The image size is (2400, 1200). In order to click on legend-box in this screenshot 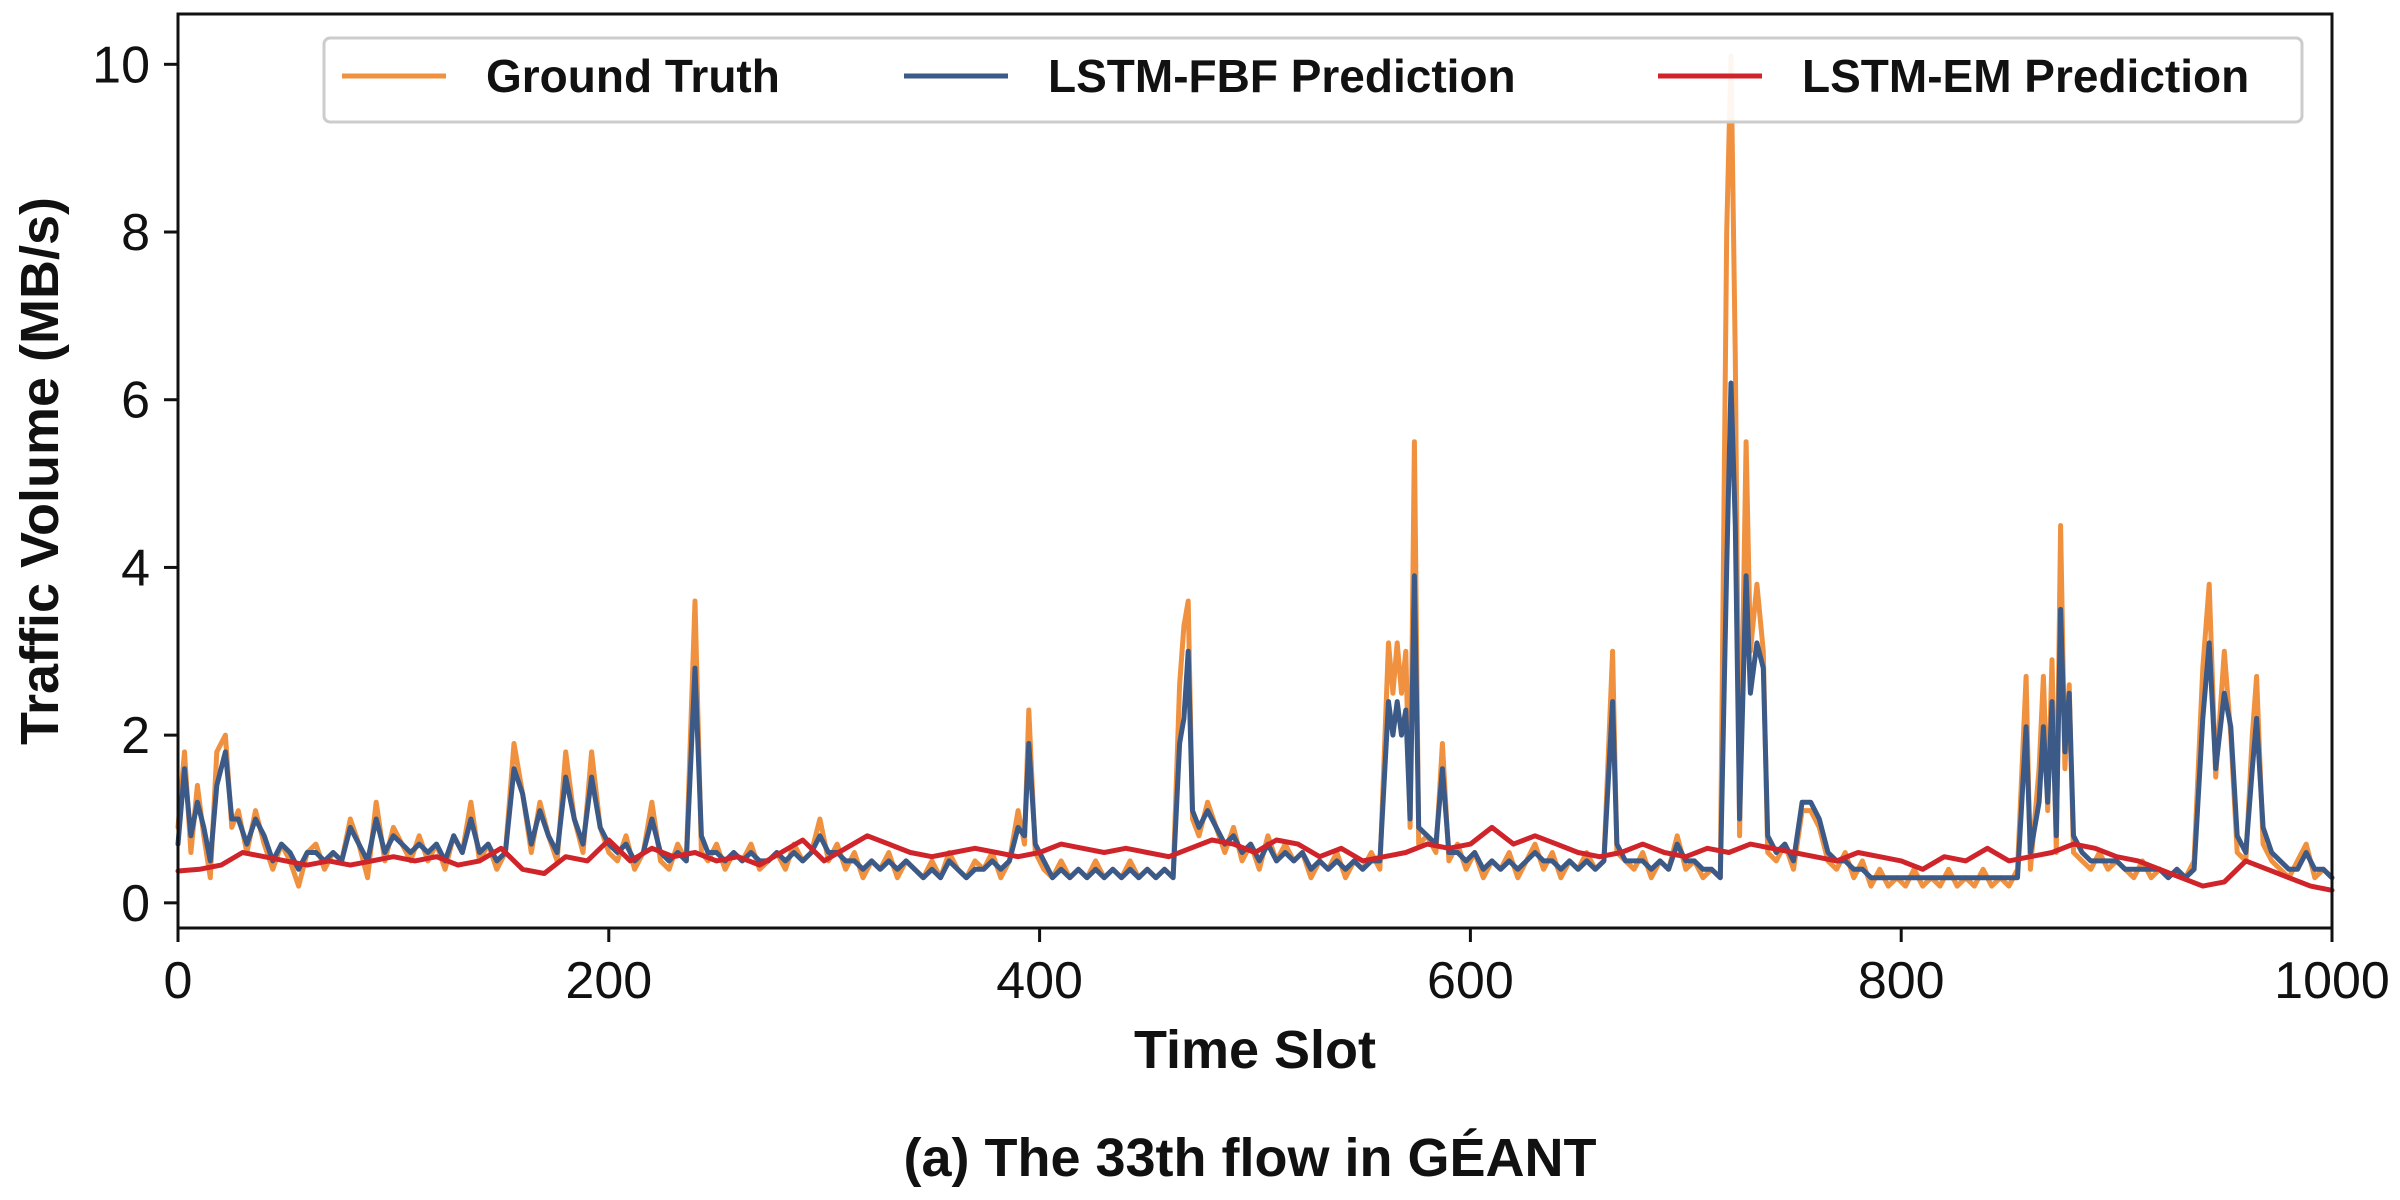, I will do `click(1313, 80)`.